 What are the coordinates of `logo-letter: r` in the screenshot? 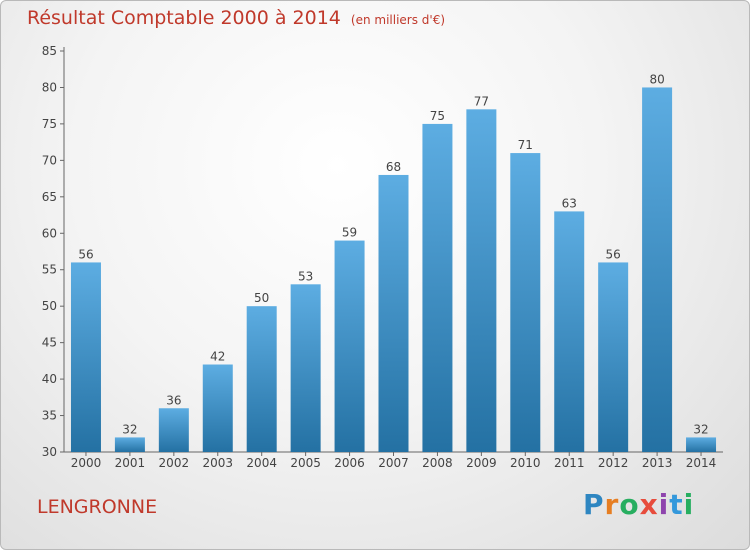 It's located at (612, 504).